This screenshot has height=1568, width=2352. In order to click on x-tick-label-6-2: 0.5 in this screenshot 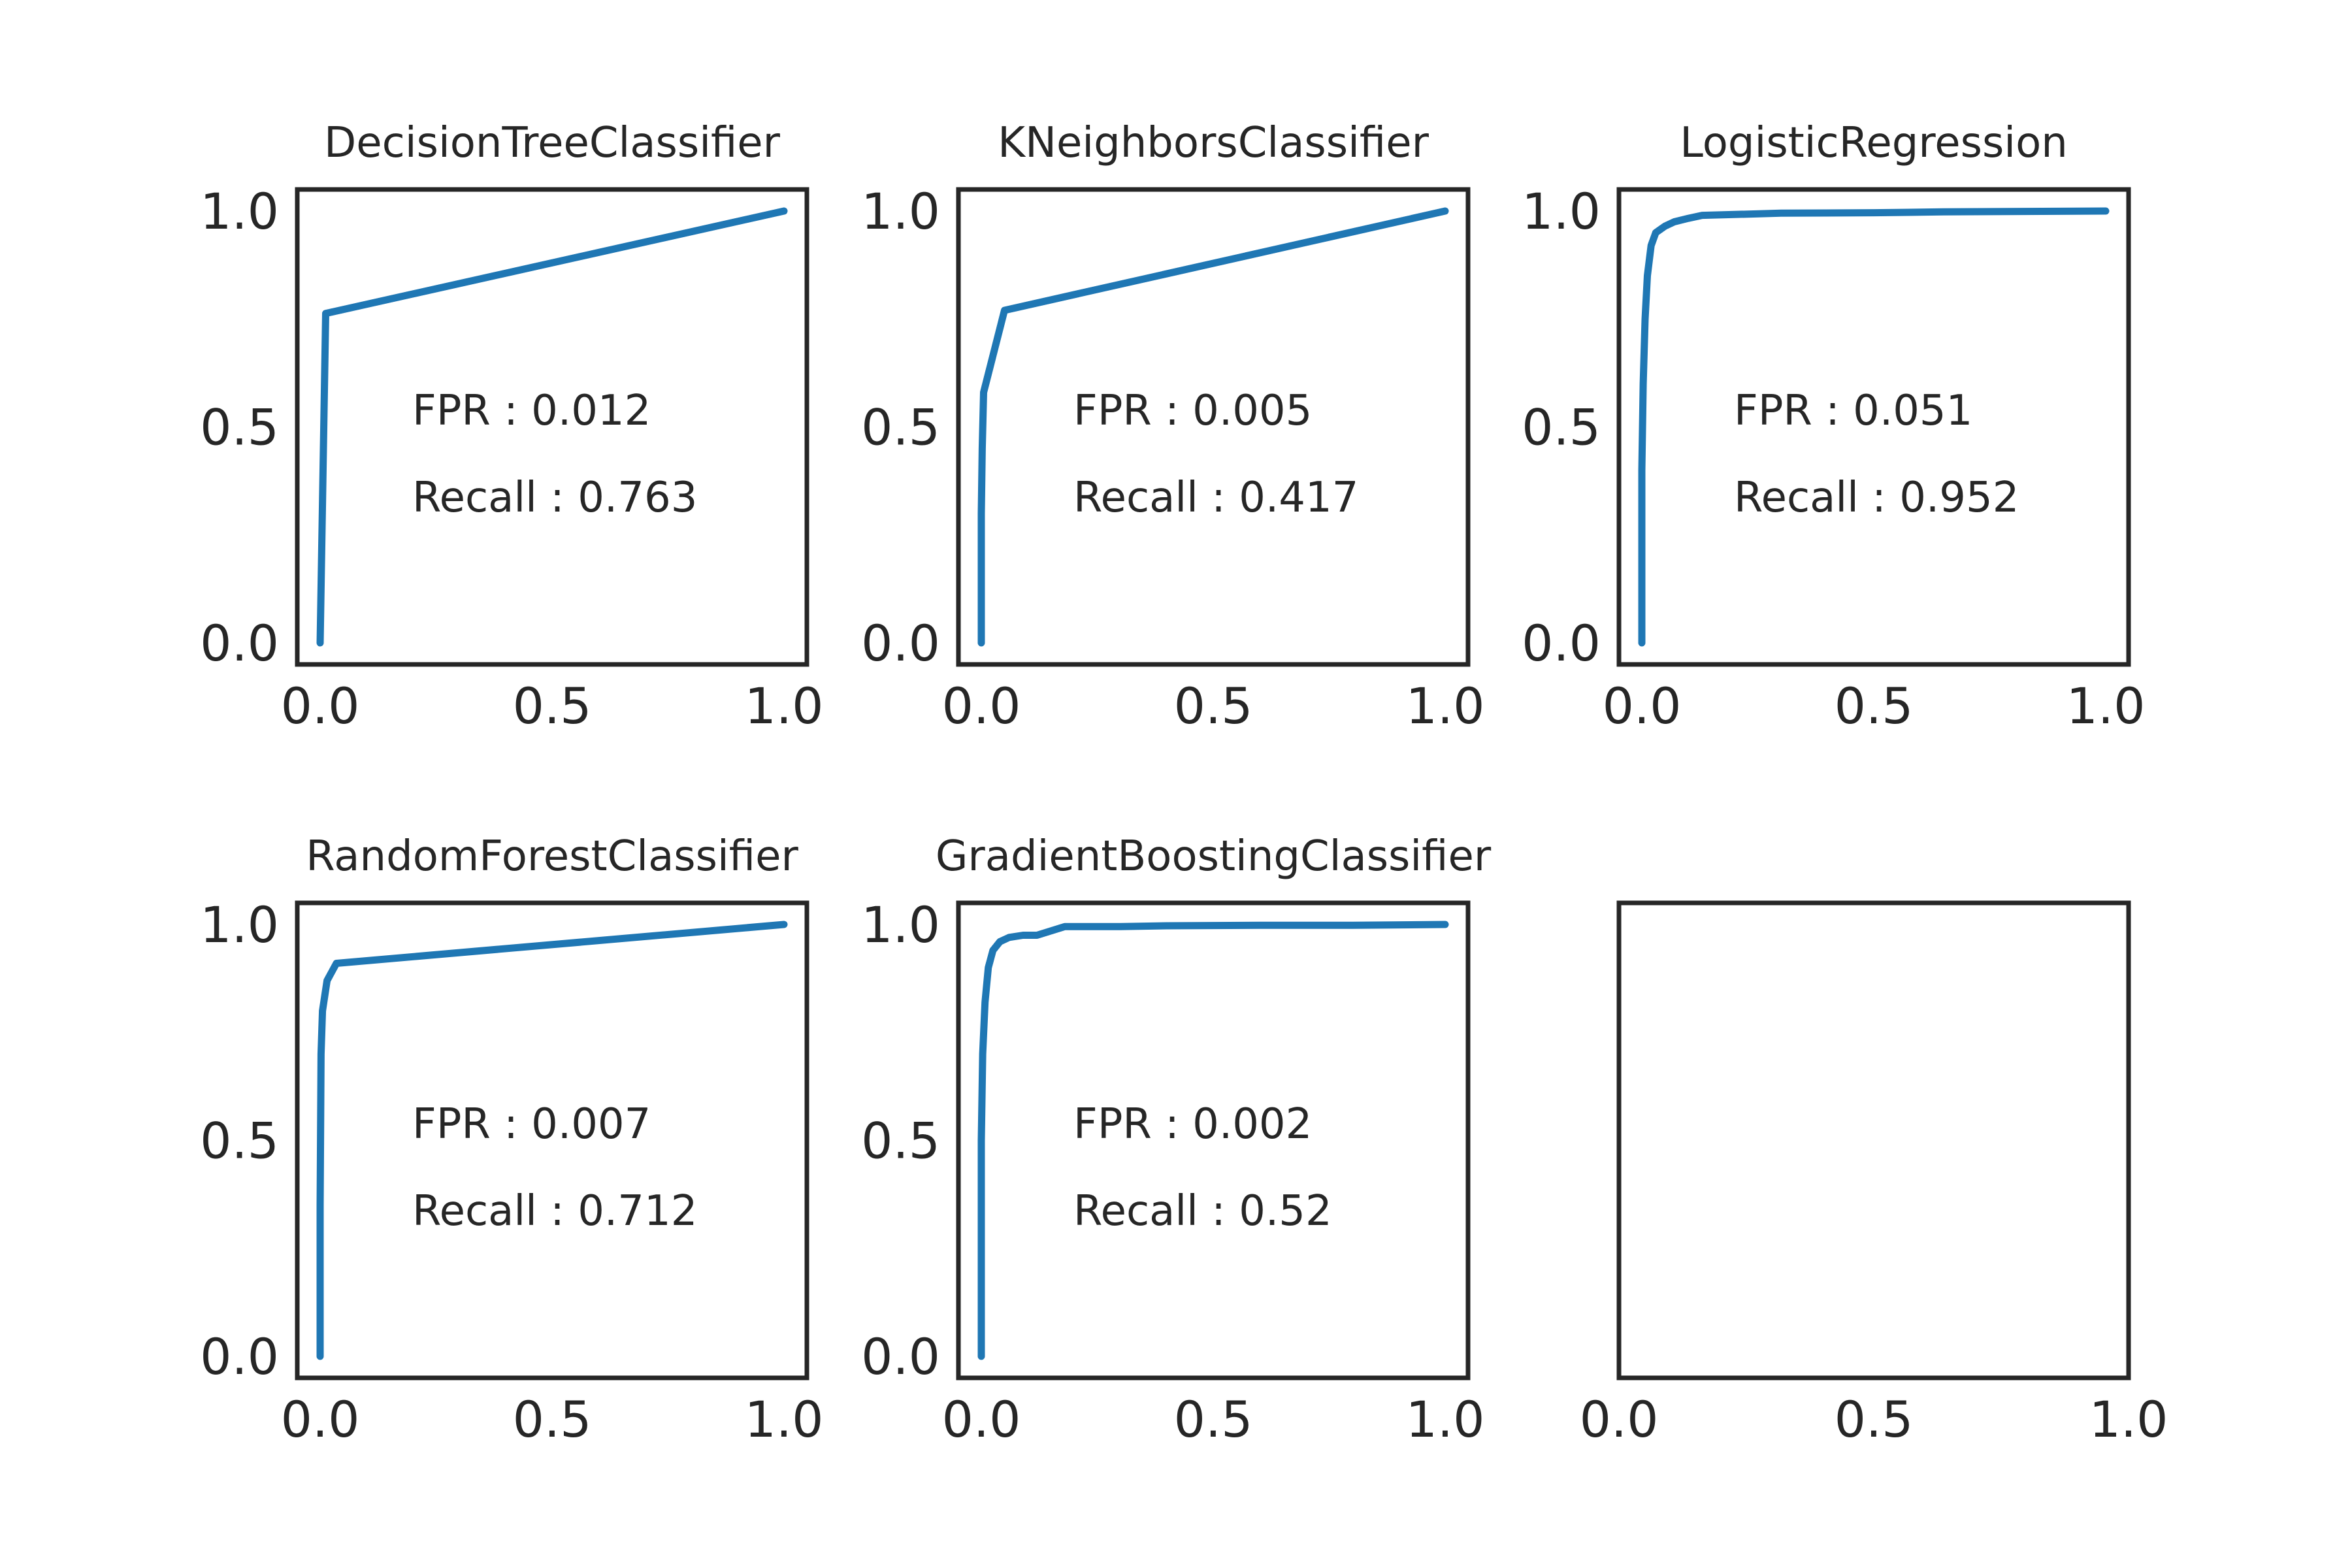, I will do `click(1874, 1419)`.